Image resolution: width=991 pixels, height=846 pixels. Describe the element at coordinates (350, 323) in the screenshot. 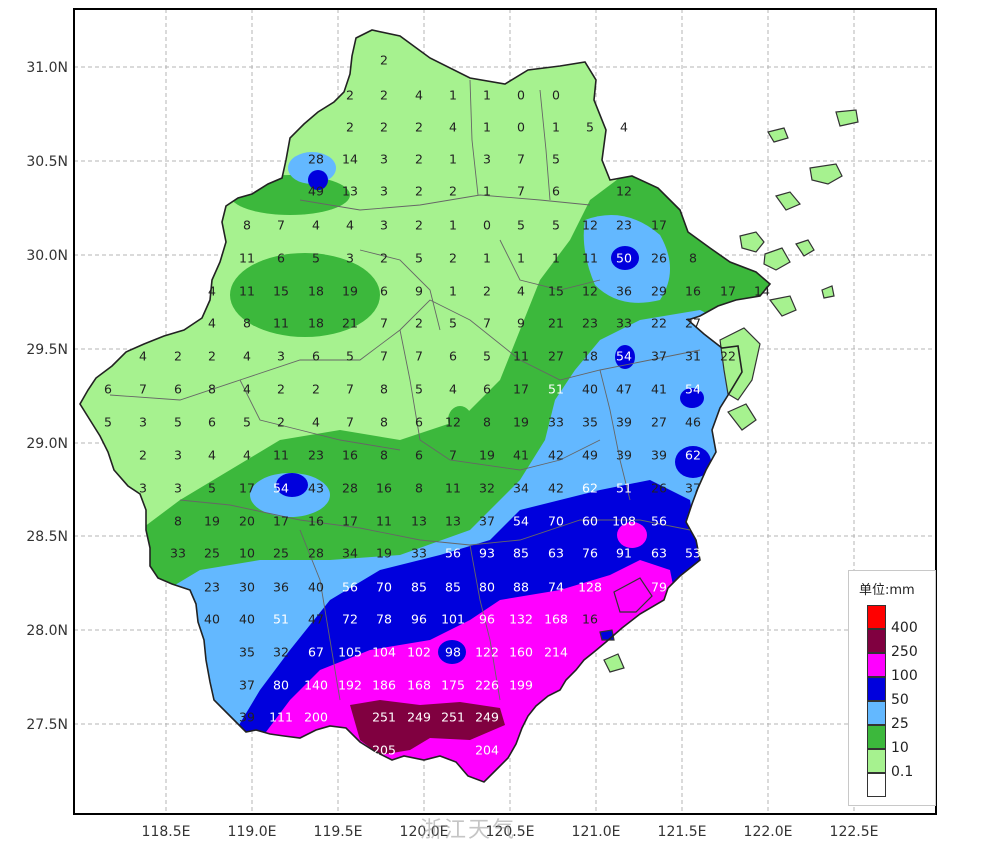

I see `rainfall-value: 21` at that location.